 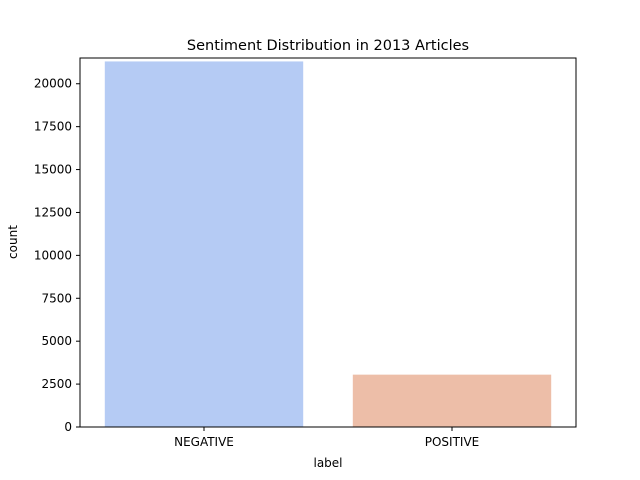 I want to click on x-tick-label-negative: NEGATIVE, so click(x=204, y=442).